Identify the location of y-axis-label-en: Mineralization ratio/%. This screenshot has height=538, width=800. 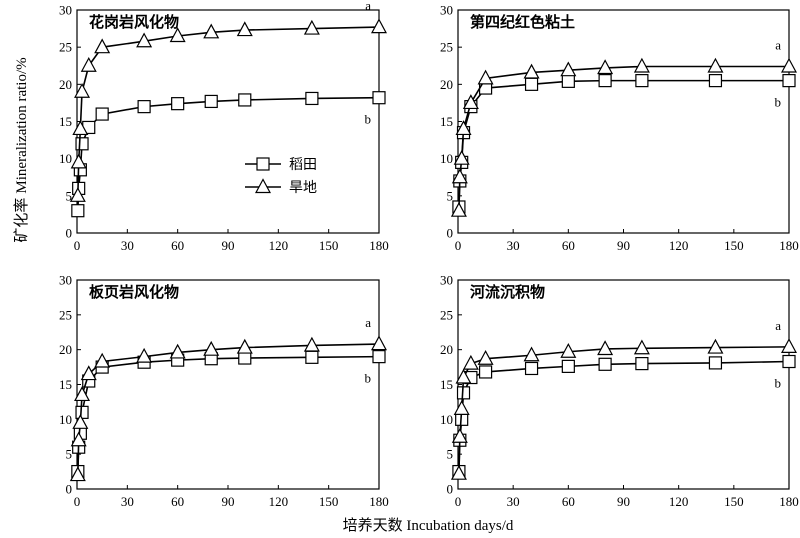
(22, 125).